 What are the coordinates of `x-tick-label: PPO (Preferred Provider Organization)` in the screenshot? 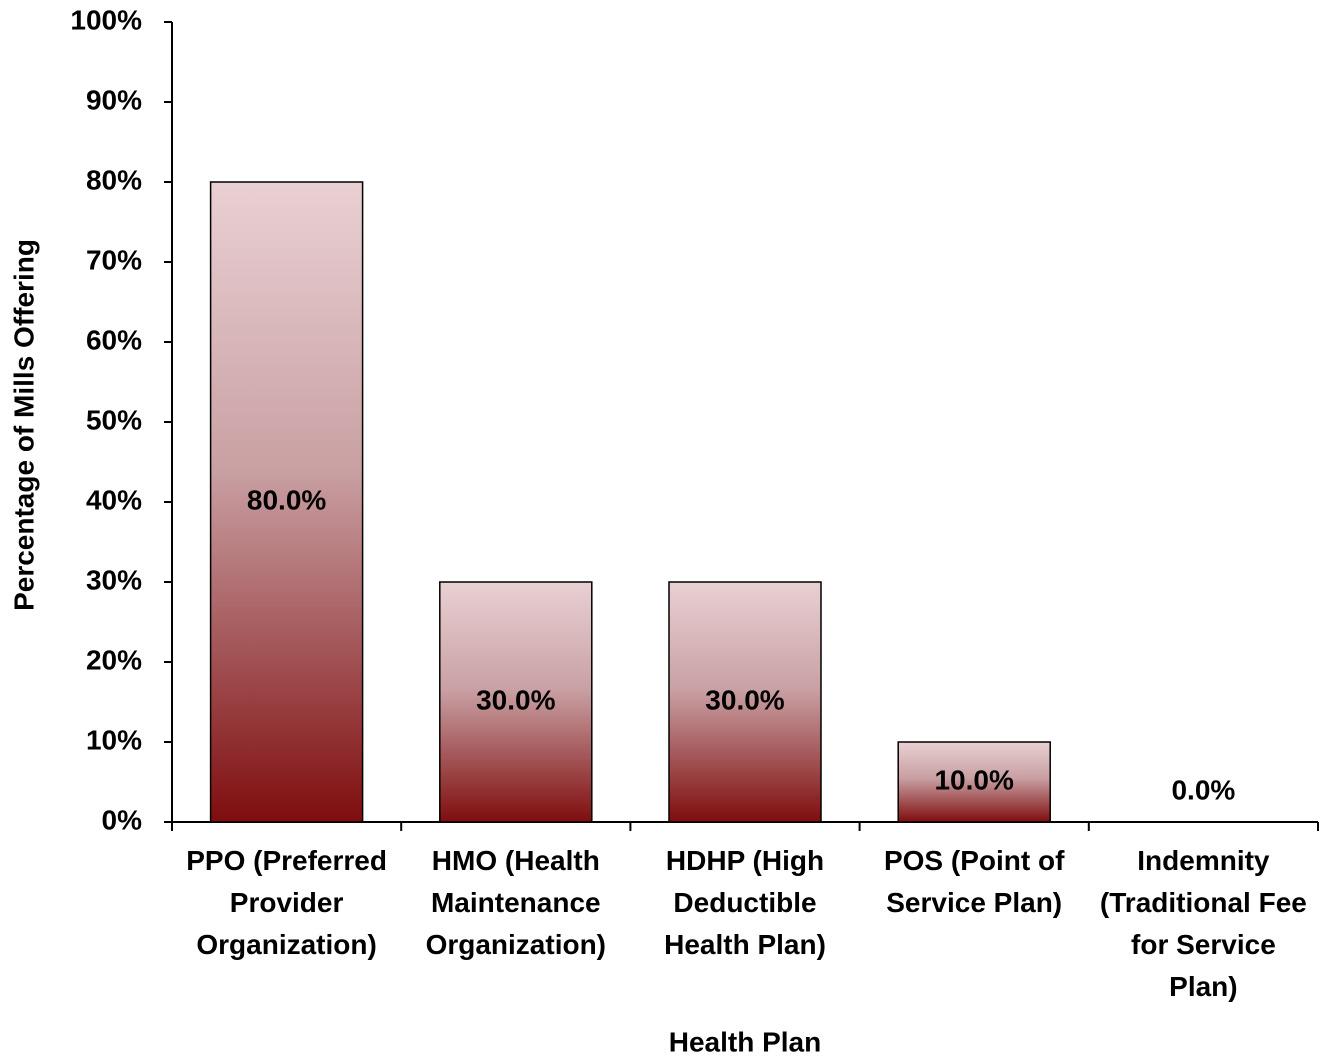 It's located at (286, 902).